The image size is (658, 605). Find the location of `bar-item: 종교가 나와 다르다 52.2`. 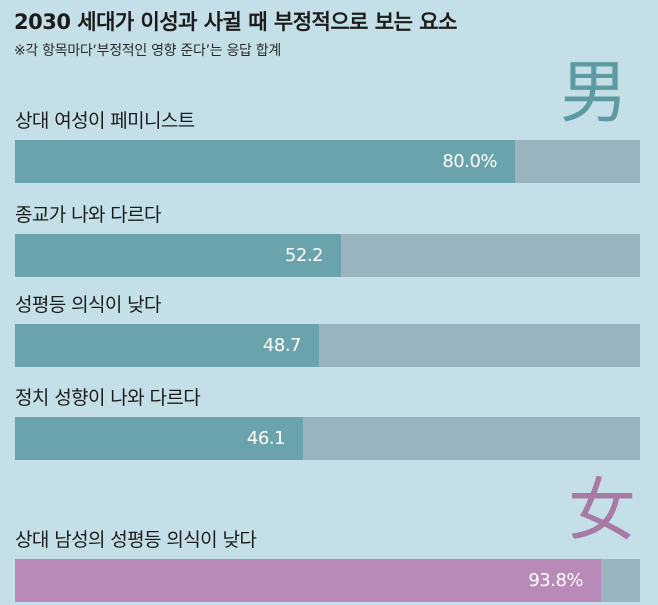

bar-item: 종교가 나와 다르다 52.2 is located at coordinates (327, 240).